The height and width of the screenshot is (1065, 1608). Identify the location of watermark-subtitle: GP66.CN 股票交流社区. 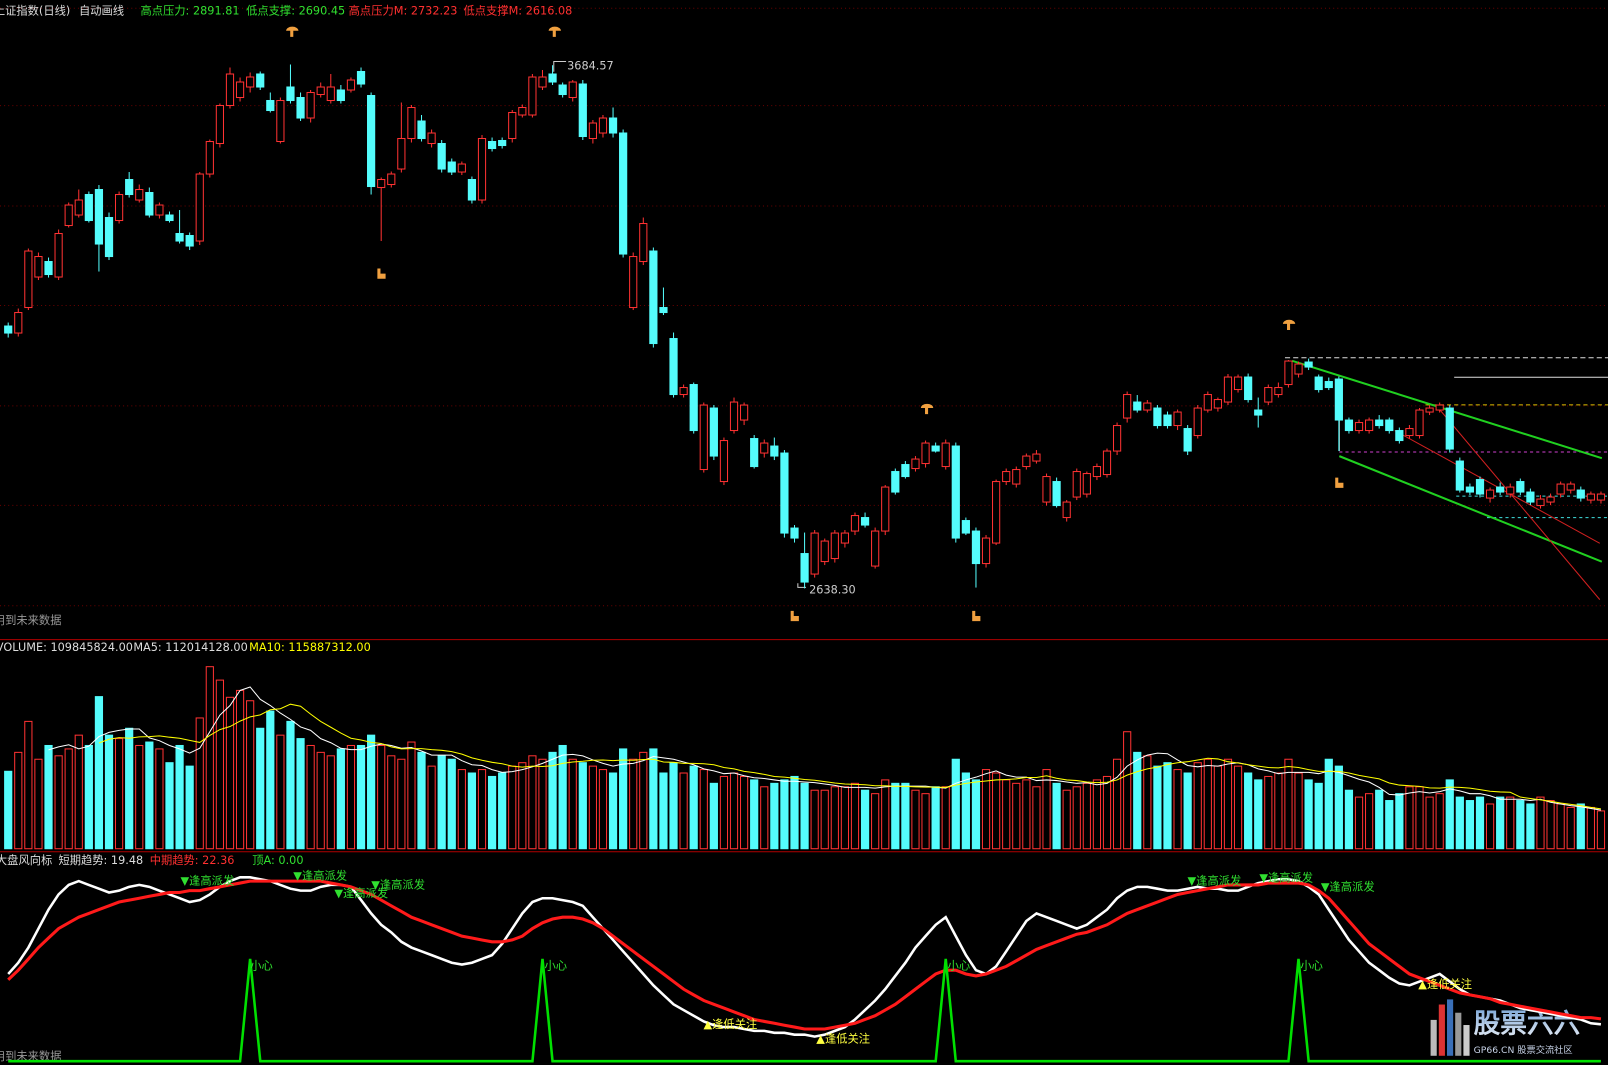
(1523, 1050).